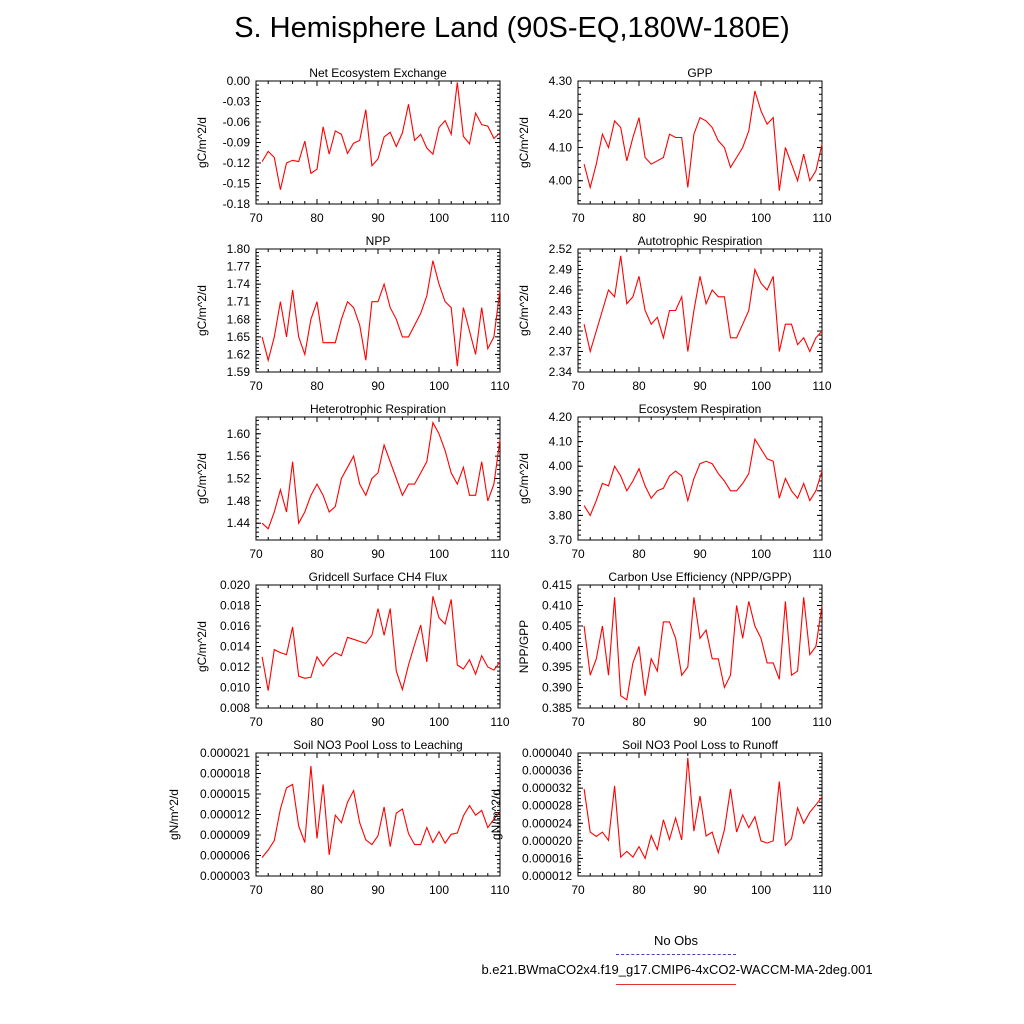  Describe the element at coordinates (700, 409) in the screenshot. I see `chart-title: Ecosystem Respiration` at that location.